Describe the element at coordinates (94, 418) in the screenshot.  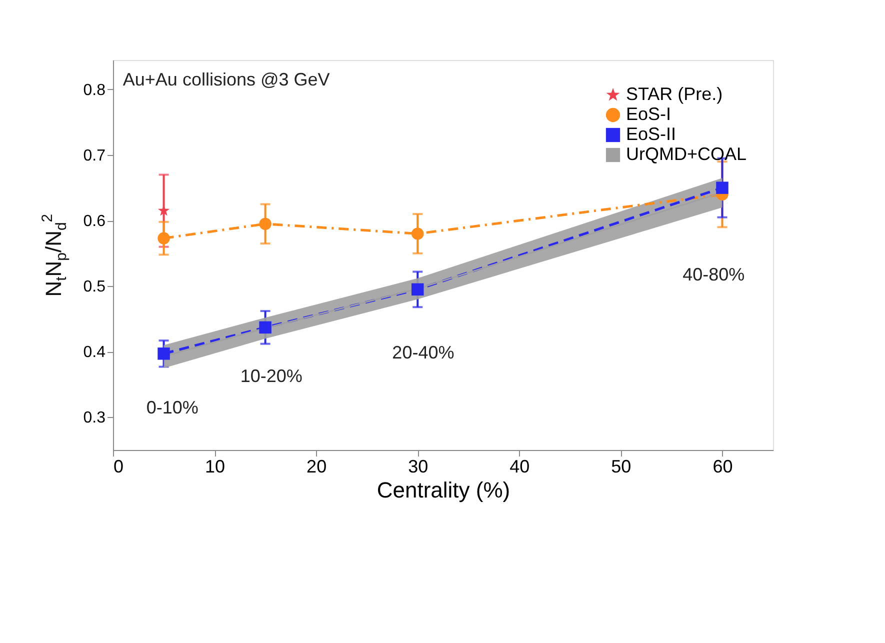
I see `y-tick-label: 0.3` at that location.